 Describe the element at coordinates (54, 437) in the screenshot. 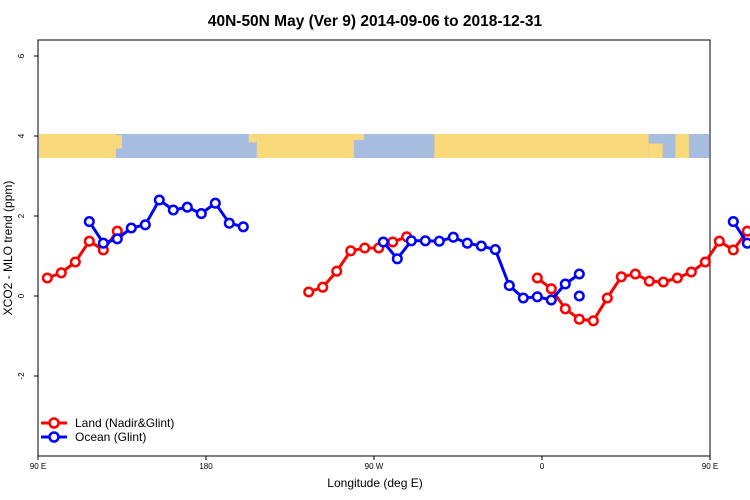

I see `legend-marker-ocean` at that location.